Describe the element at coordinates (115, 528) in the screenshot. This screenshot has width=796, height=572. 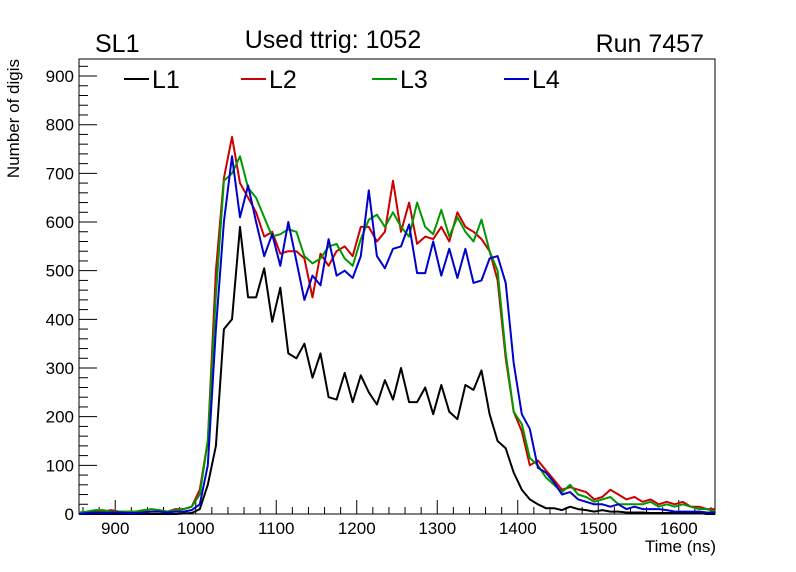
I see `x-tick-label: 900` at that location.